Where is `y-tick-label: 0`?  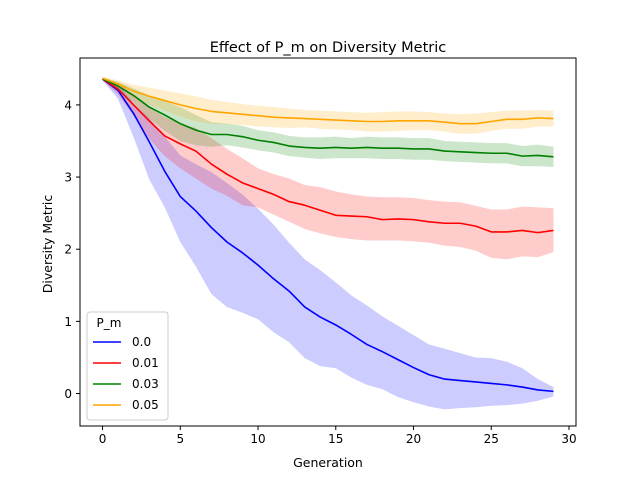 y-tick-label: 0 is located at coordinates (68, 394).